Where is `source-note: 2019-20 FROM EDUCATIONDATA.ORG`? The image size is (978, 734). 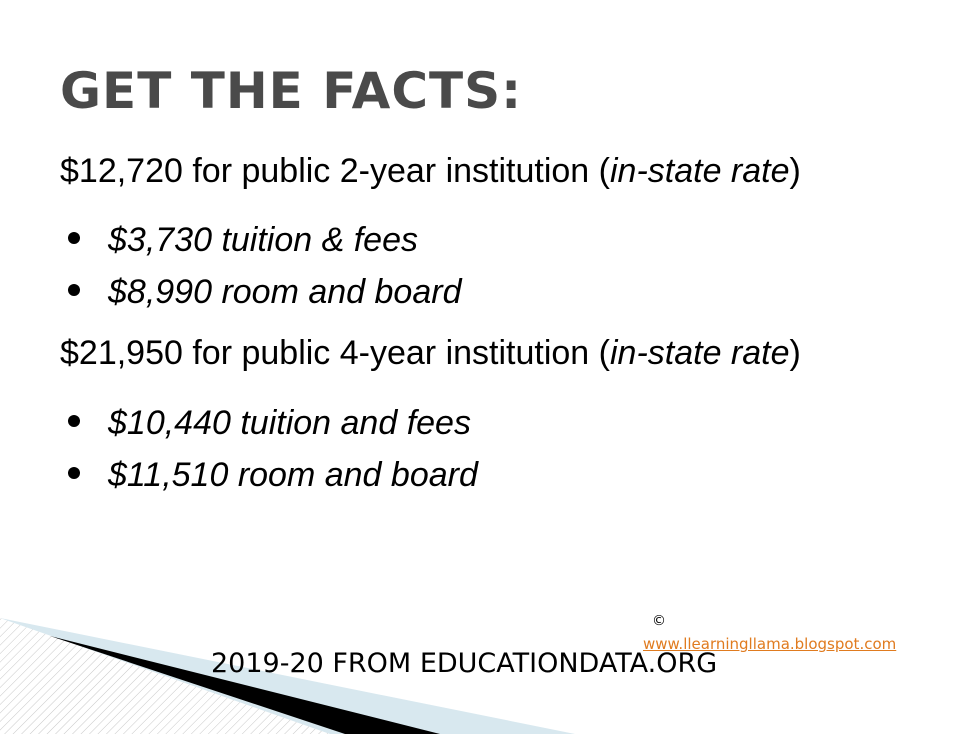 source-note: 2019-20 FROM EDUCATIONDATA.ORG is located at coordinates (464, 663).